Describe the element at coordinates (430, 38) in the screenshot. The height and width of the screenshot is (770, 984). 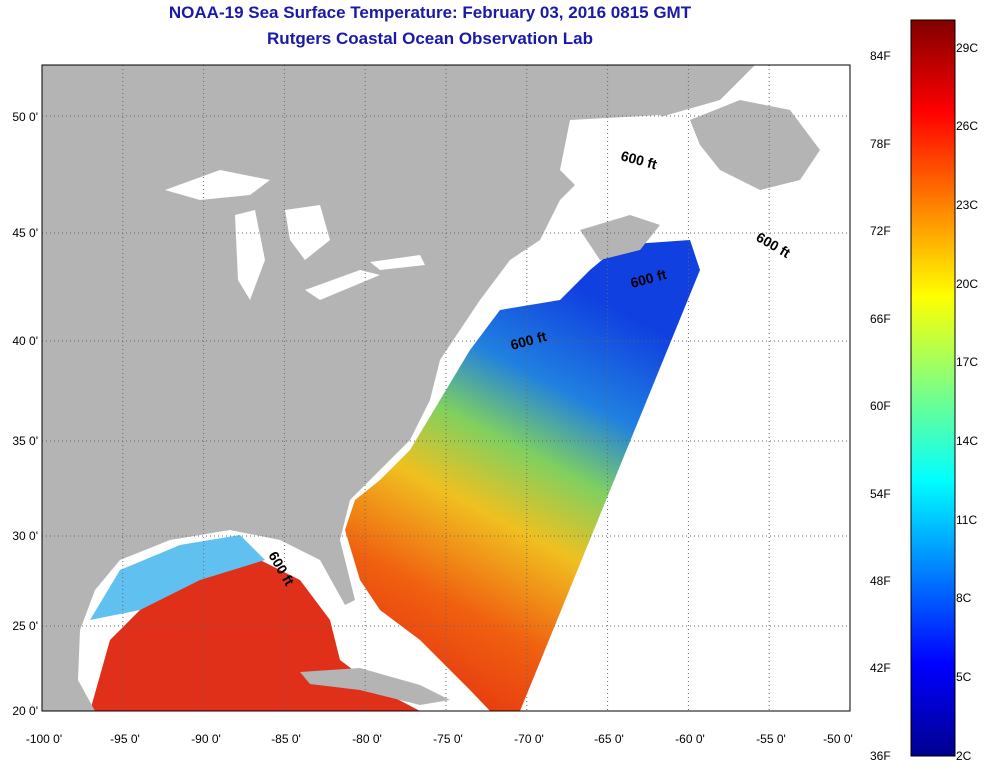
I see `chart-subtitle: Rutgers Coastal Ocean Observation Lab` at that location.